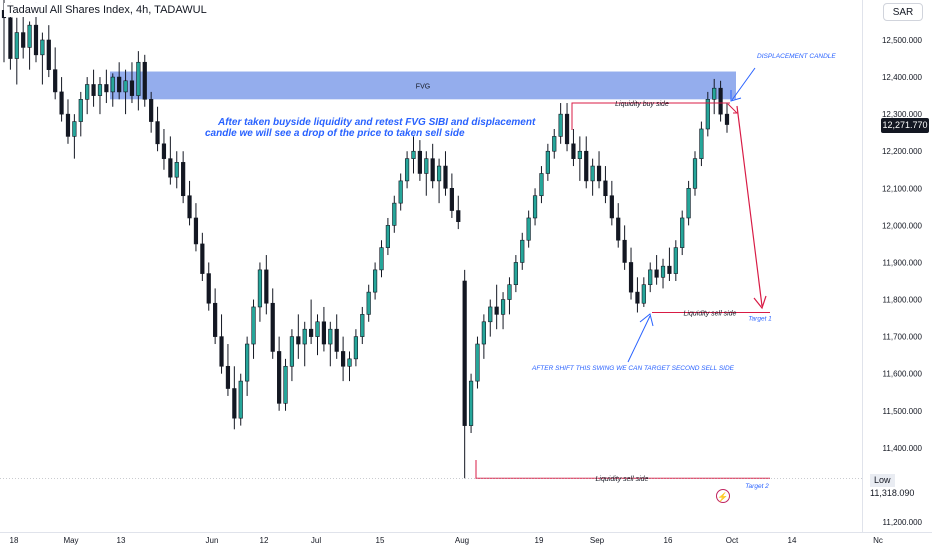 This screenshot has width=932, height=555. Describe the element at coordinates (900, 486) in the screenshot. I see `low-price-tag: Low11,318.090` at that location.